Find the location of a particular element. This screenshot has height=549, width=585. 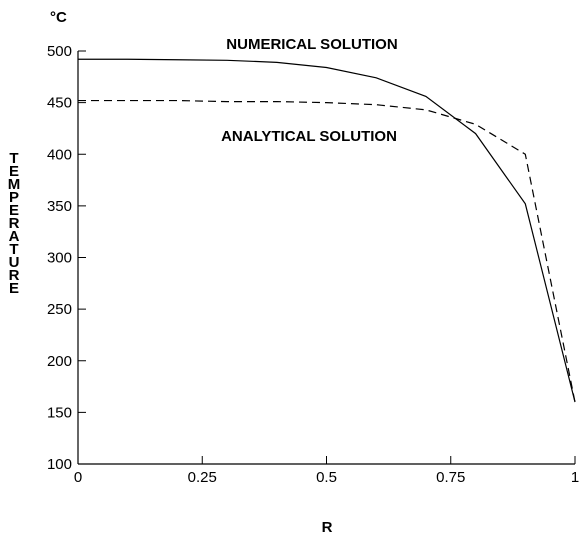

x-tick-label: 0.75 is located at coordinates (450, 477).